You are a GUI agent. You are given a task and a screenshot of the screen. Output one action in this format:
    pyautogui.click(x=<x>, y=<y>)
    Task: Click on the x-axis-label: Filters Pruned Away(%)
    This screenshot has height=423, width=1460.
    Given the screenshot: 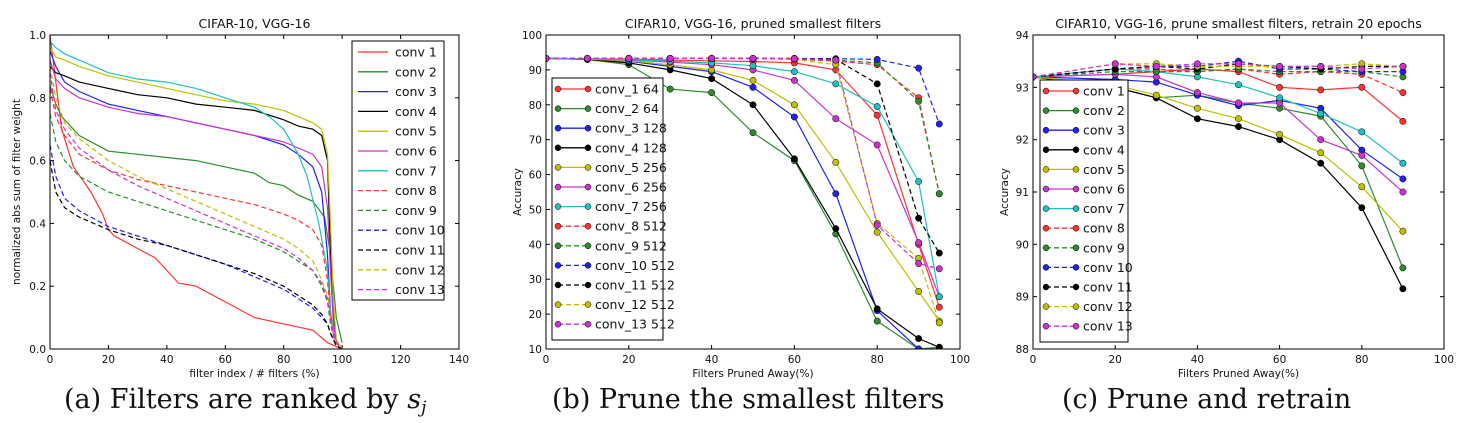 What is the action you would take?
    pyautogui.click(x=1238, y=374)
    